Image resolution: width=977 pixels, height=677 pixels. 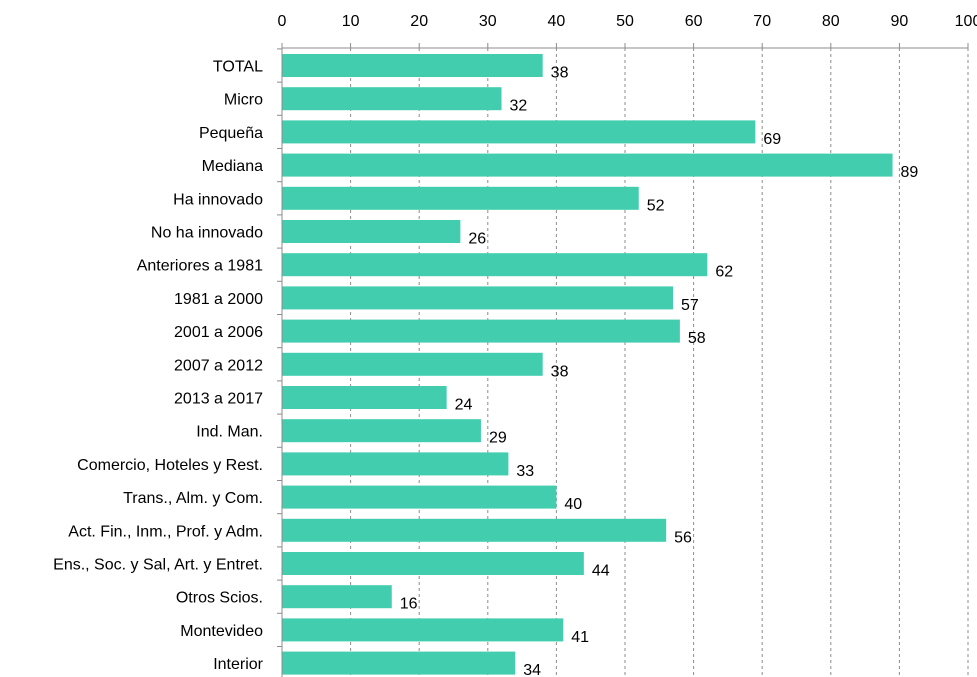 I want to click on category-label-2: Pequeña, so click(x=231, y=133).